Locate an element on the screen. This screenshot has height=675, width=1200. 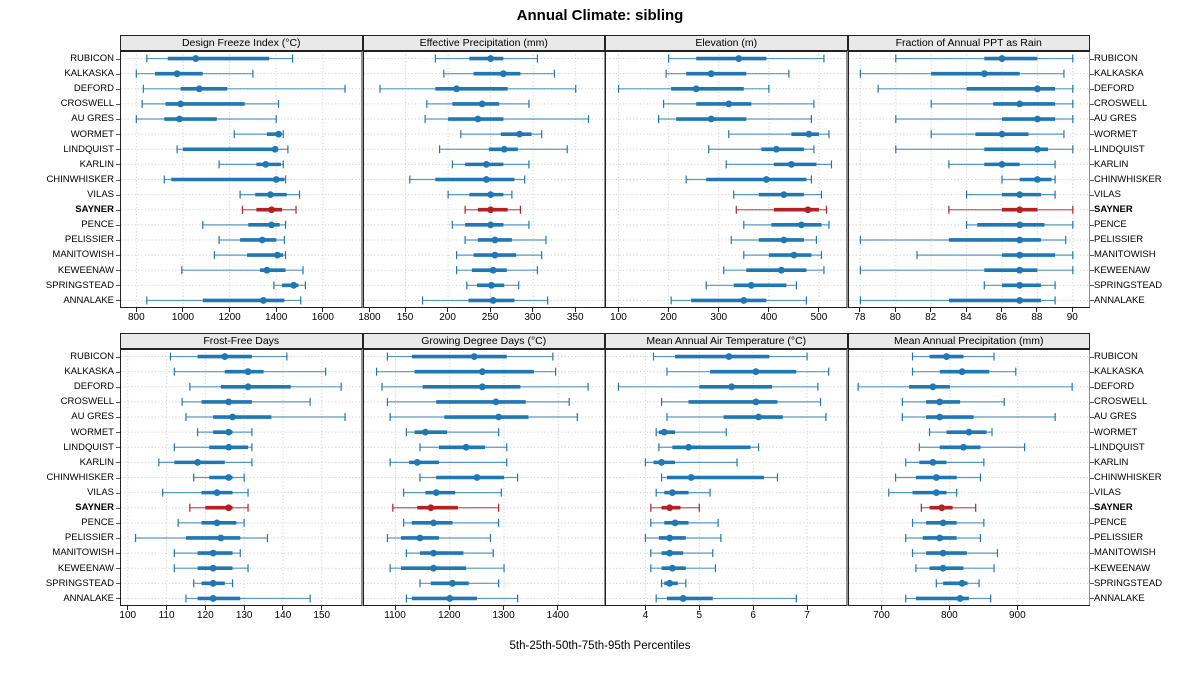
site-label-au-gres: AU GRES is located at coordinates (1115, 417).